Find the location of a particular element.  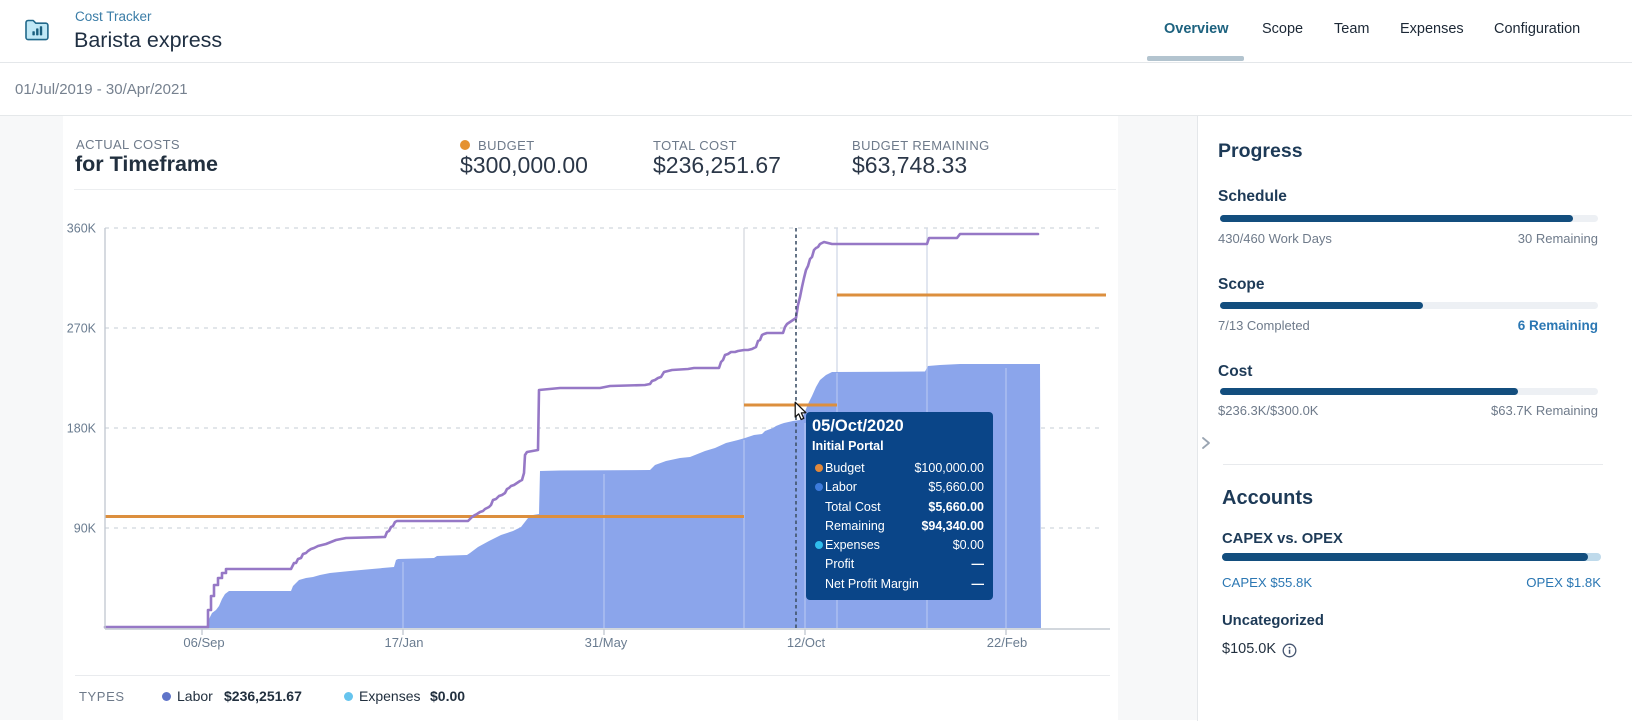

svg-text: 180K is located at coordinates (82, 429).